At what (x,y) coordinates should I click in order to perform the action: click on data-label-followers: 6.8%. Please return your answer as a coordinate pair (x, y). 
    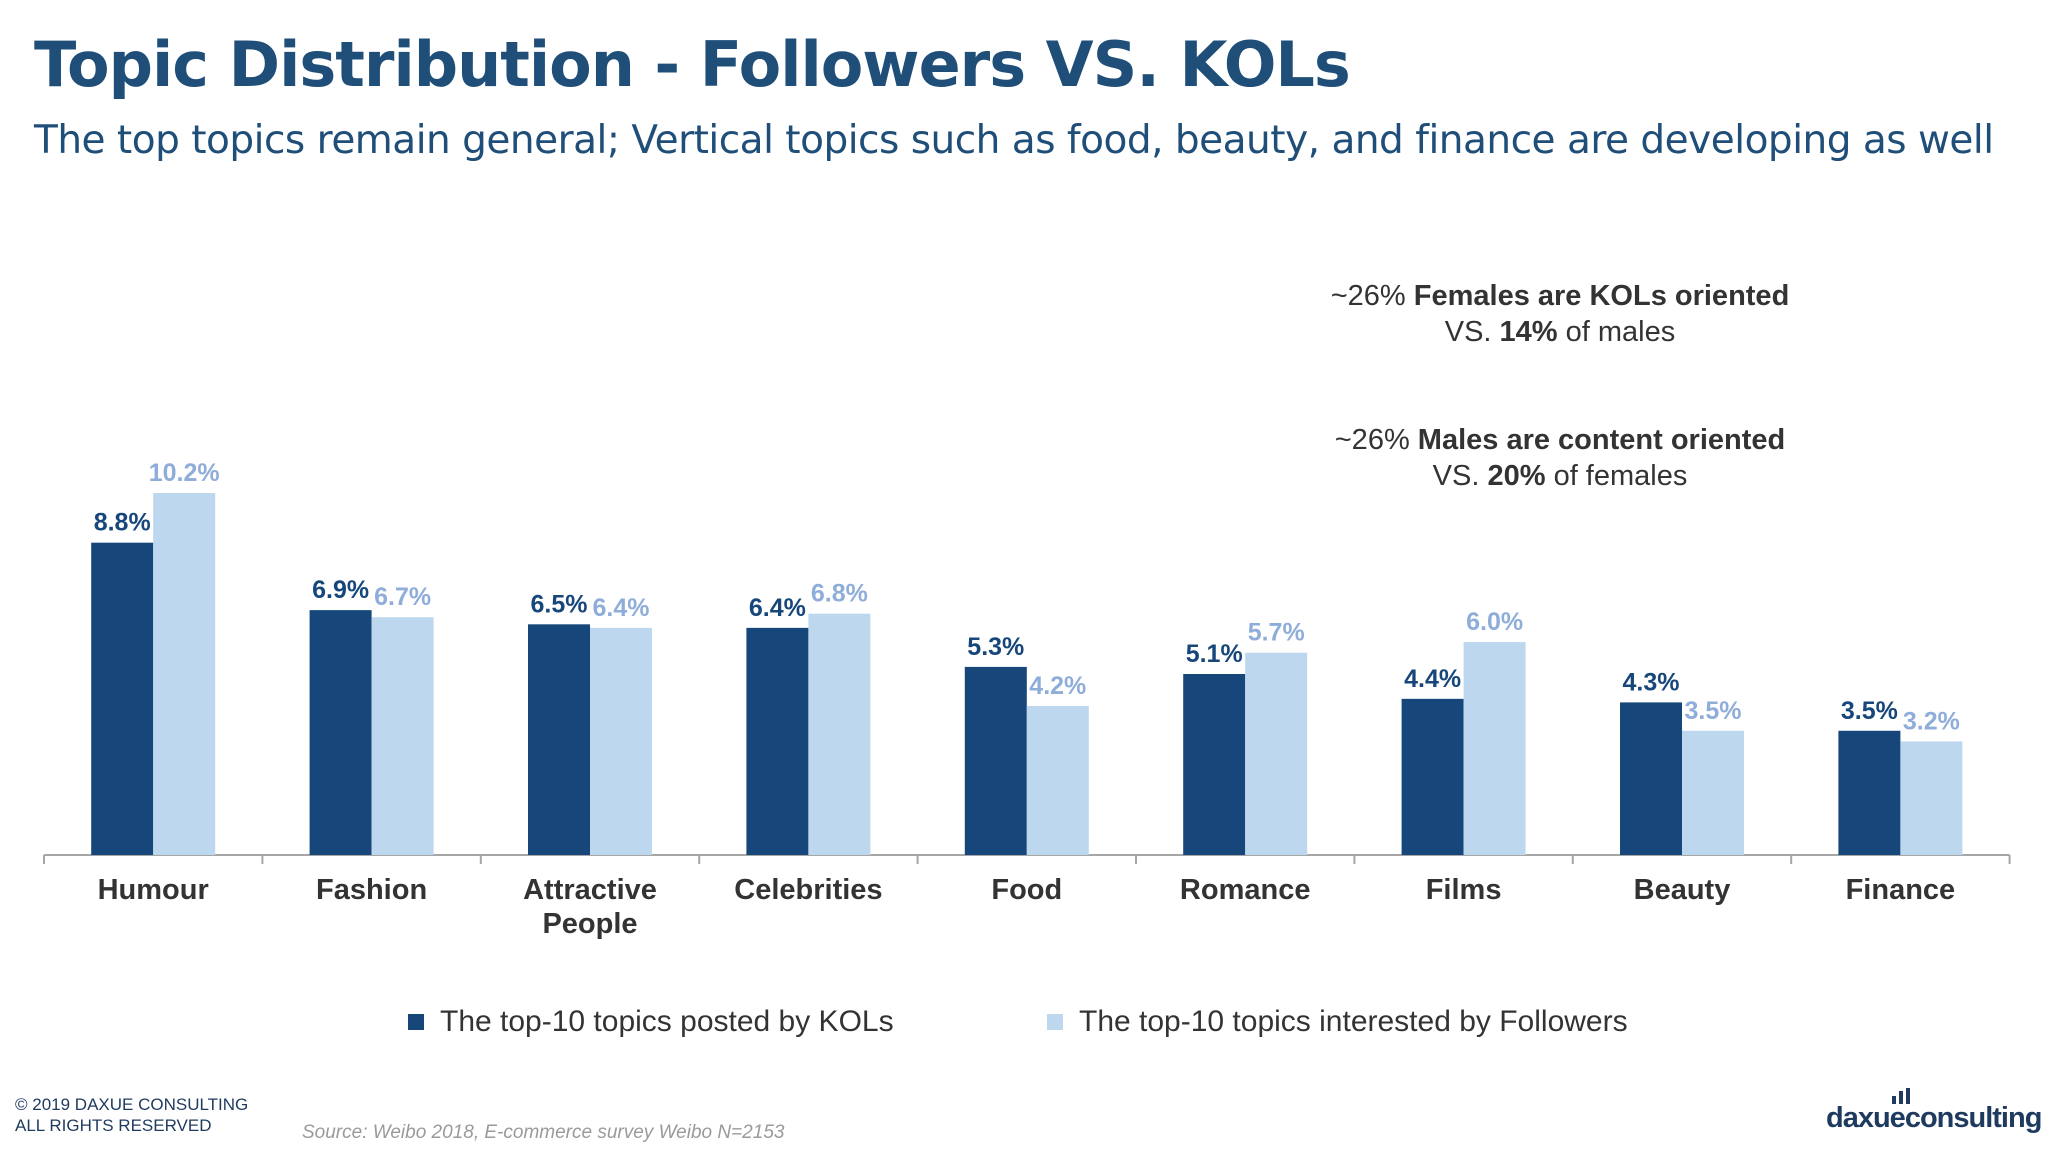
    Looking at the image, I should click on (839, 594).